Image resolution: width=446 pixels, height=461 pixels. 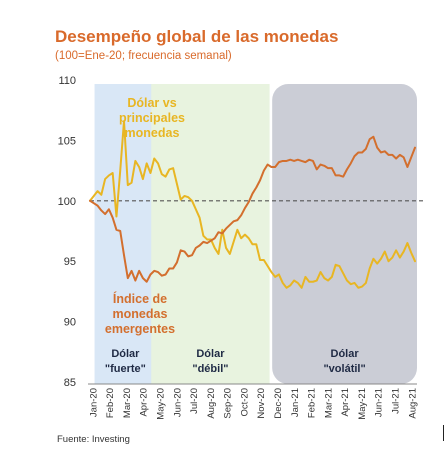 I want to click on x-tick-label-19: Aug-21, so click(x=412, y=403).